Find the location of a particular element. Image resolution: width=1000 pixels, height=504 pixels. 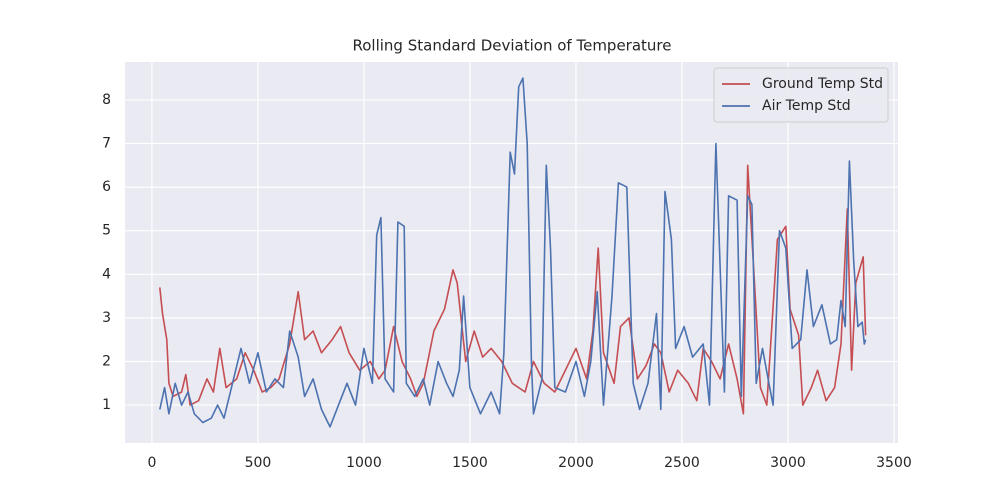

x-tick-label: 1500 is located at coordinates (470, 463).